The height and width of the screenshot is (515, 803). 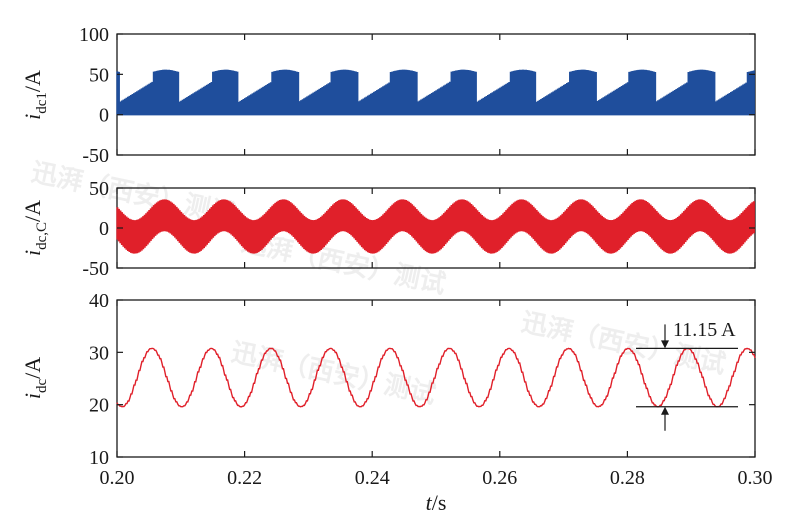 What do you see at coordinates (372, 478) in the screenshot?
I see `x-tick-label: 0.24` at bounding box center [372, 478].